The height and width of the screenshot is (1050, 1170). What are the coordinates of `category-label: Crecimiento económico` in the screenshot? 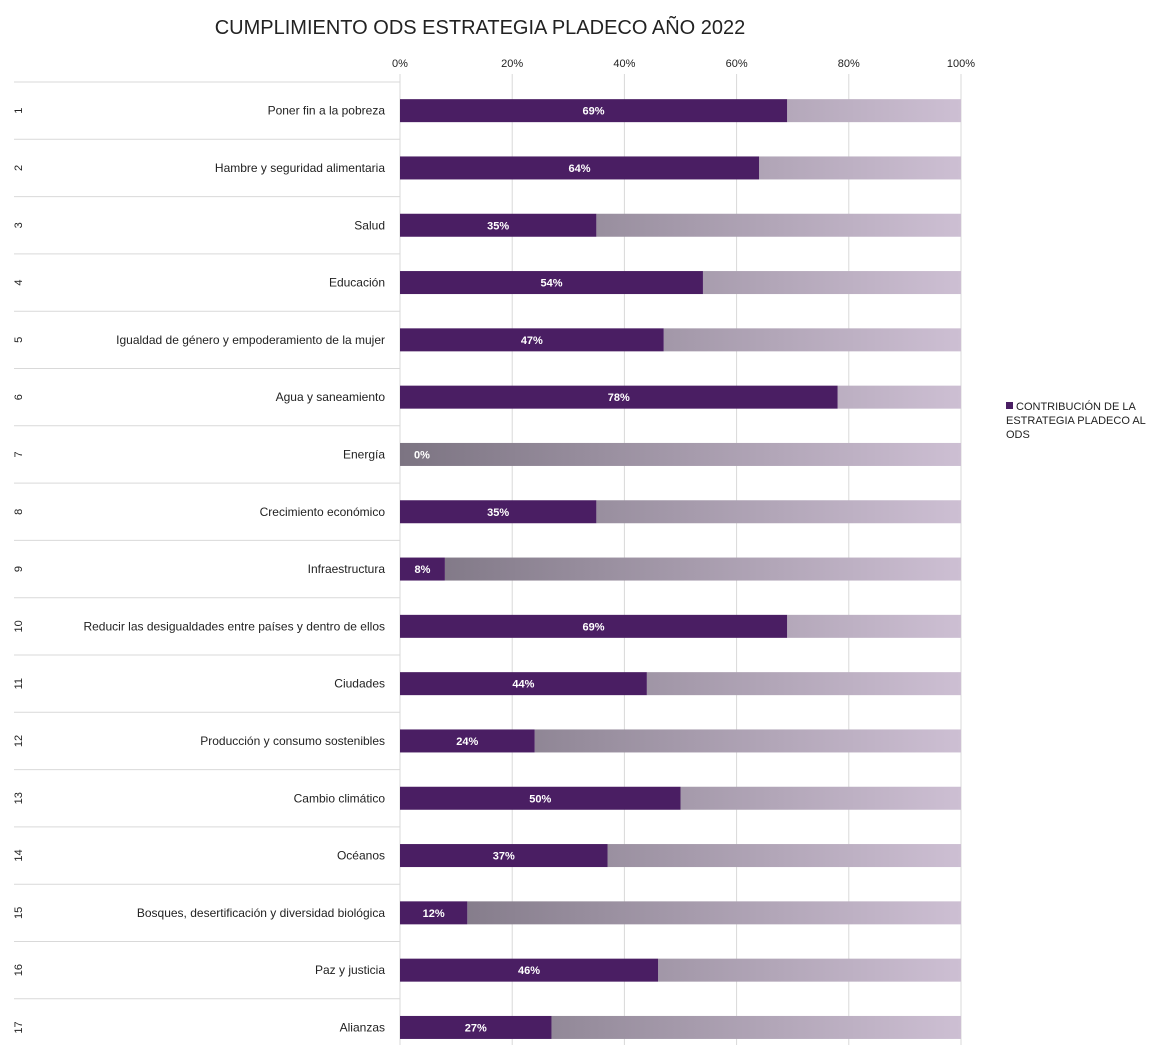 It's located at (323, 512).